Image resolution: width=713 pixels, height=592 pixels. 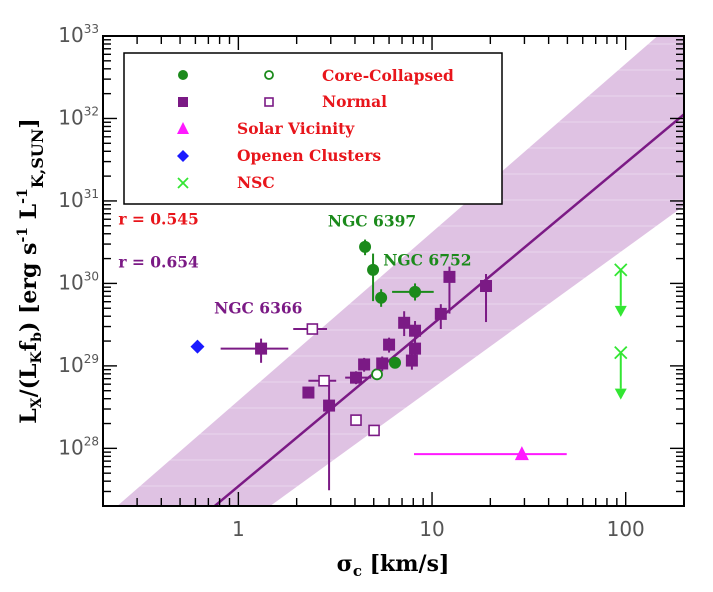 What do you see at coordinates (377, 374) in the screenshot?
I see `data-point-circle-open` at bounding box center [377, 374].